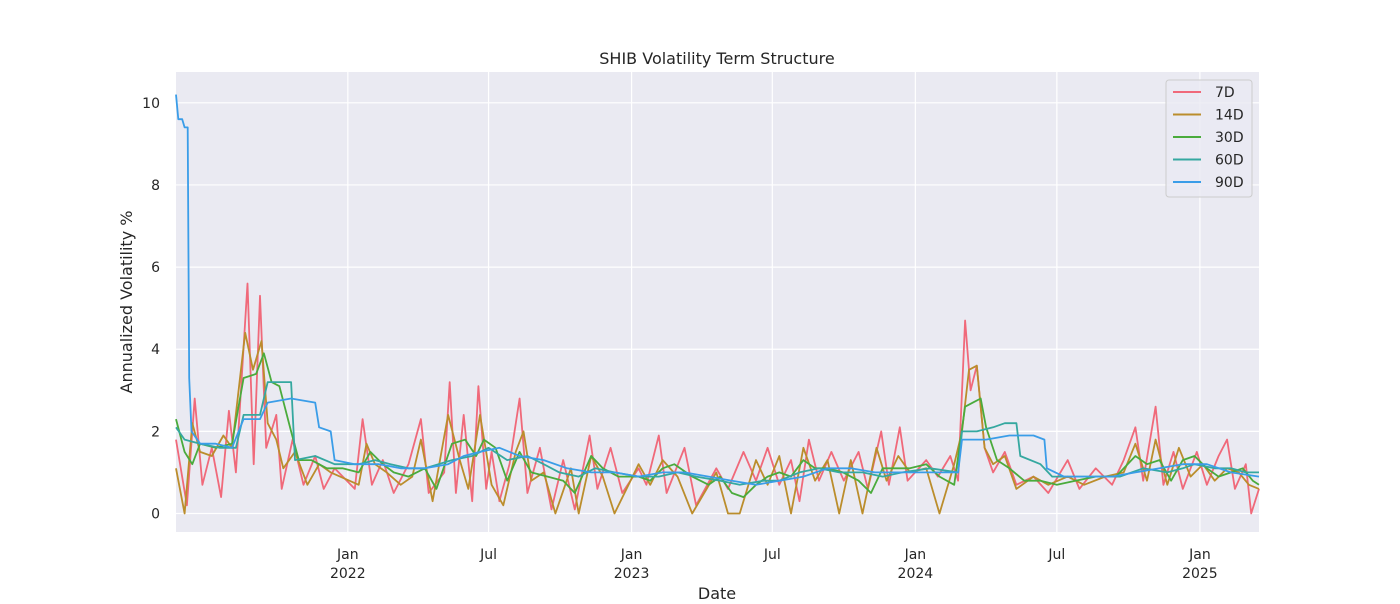  What do you see at coordinates (126, 302) in the screenshot?
I see `y-axis-label: Annualized Volatility %` at bounding box center [126, 302].